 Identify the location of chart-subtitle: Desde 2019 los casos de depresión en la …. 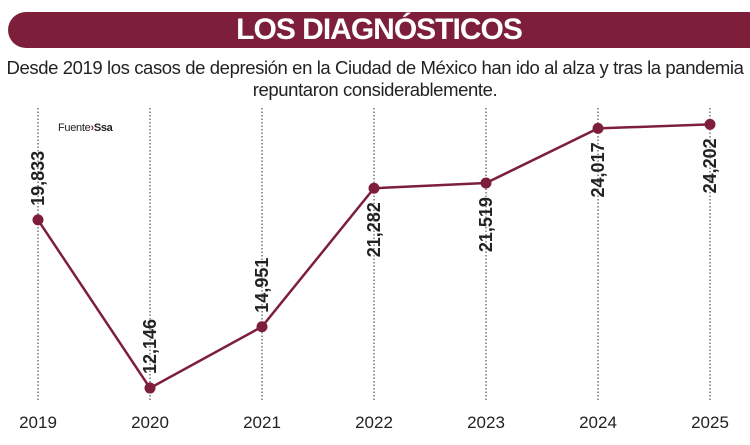
(375, 78).